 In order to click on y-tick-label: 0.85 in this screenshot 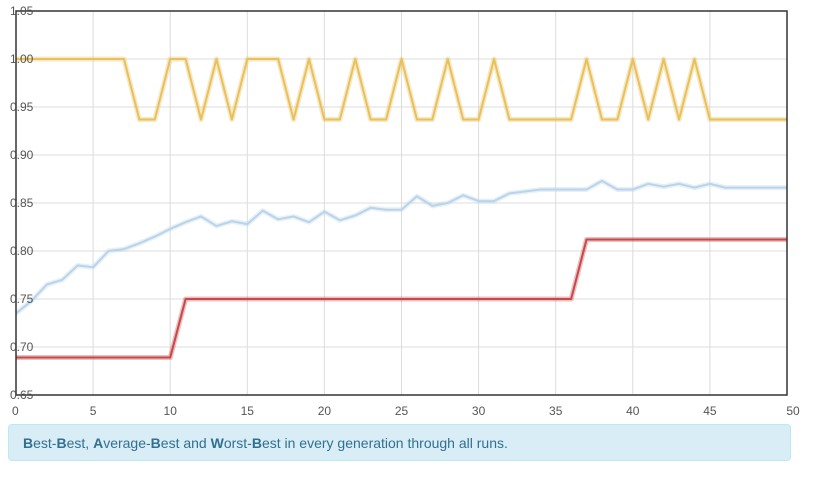, I will do `click(22, 203)`.